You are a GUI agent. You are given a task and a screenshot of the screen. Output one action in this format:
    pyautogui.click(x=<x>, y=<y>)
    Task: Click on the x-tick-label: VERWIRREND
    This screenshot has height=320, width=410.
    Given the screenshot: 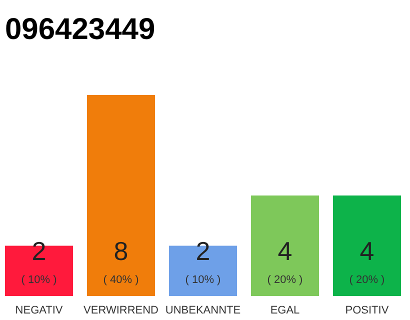 What is the action you would take?
    pyautogui.click(x=121, y=310)
    